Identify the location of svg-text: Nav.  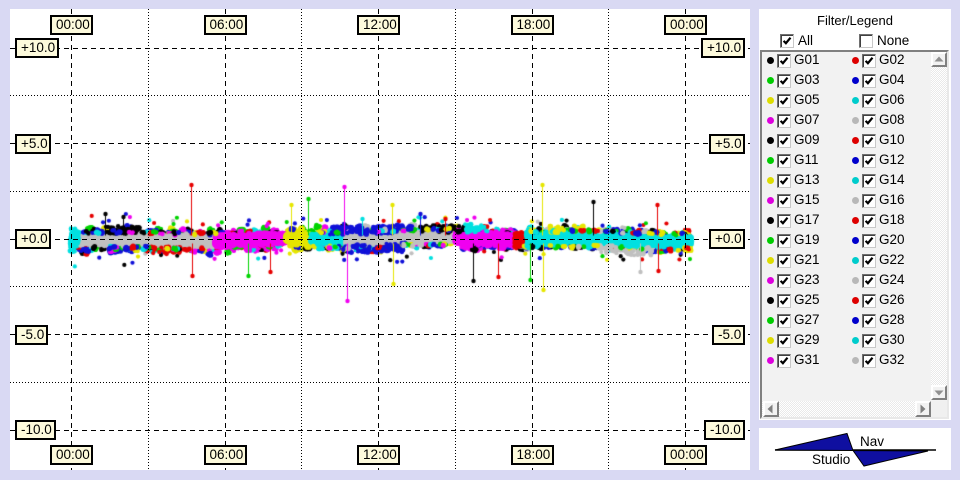
(872, 441).